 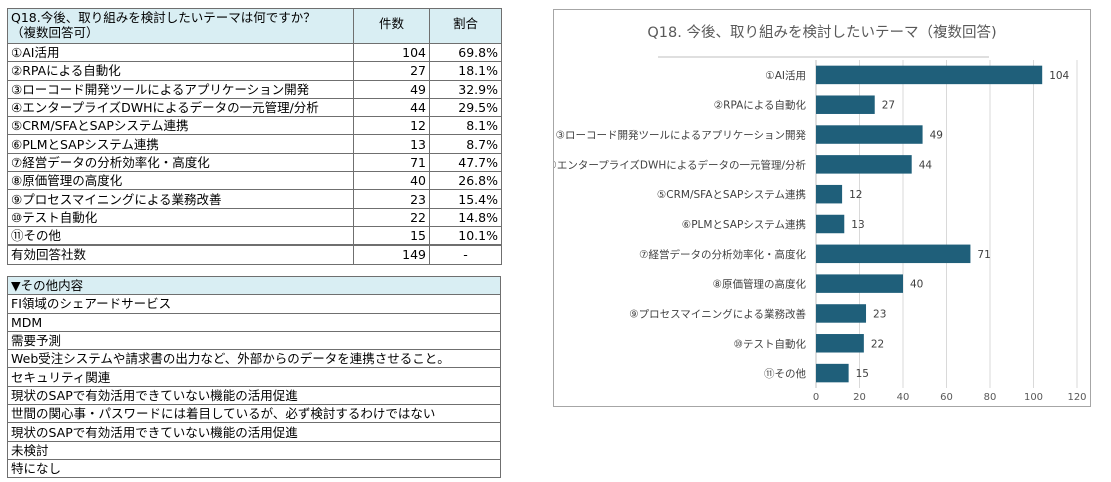 What do you see at coordinates (180, 162) in the screenshot?
I see `survey-row-label: ⑦経営データの分析効率化・高度化` at bounding box center [180, 162].